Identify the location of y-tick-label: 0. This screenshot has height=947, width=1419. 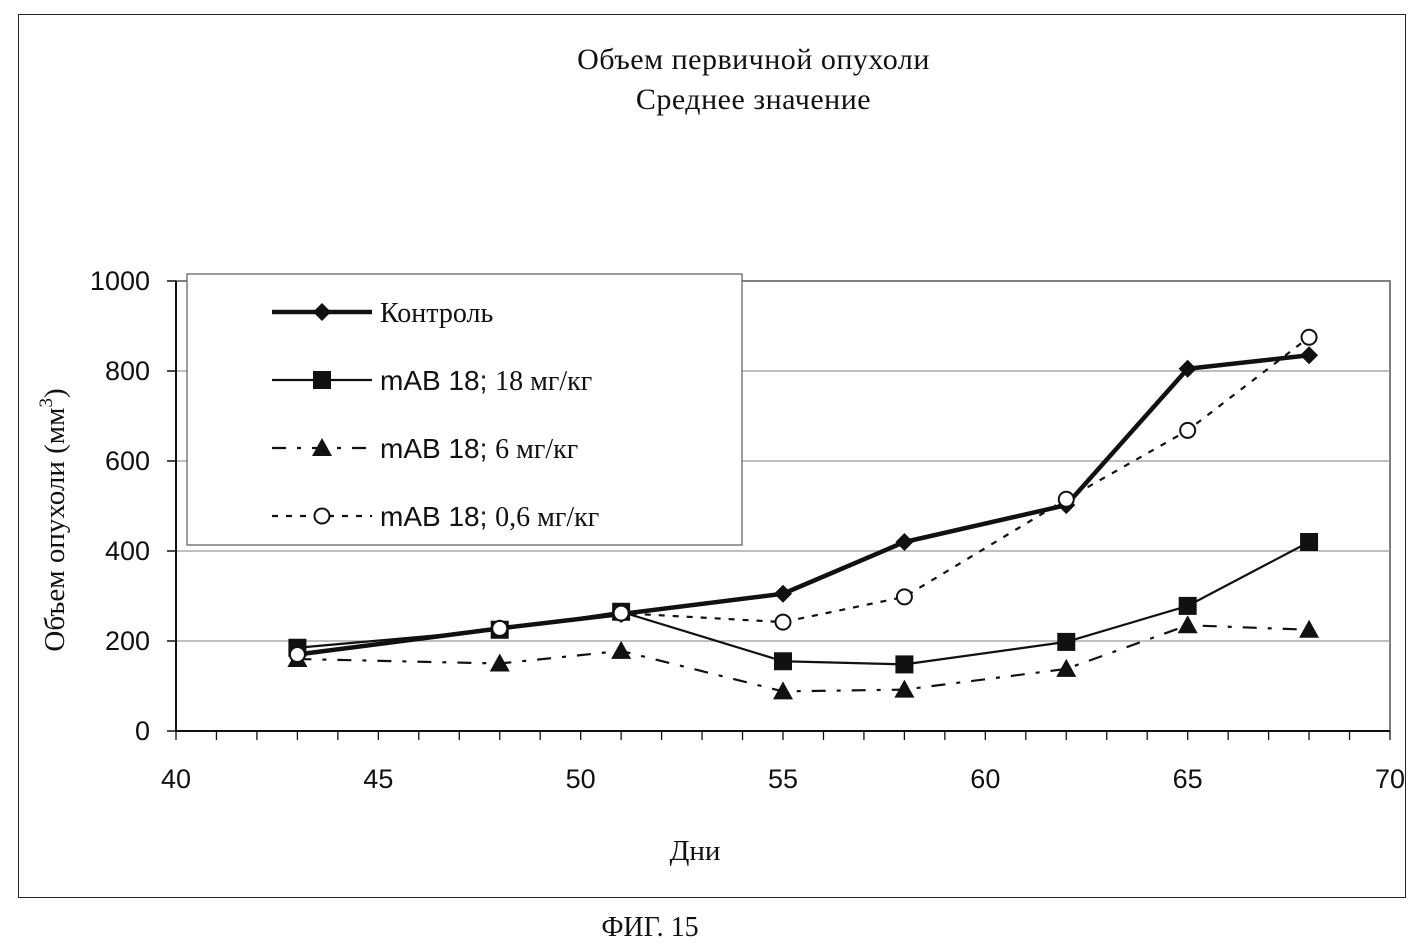
(142, 731).